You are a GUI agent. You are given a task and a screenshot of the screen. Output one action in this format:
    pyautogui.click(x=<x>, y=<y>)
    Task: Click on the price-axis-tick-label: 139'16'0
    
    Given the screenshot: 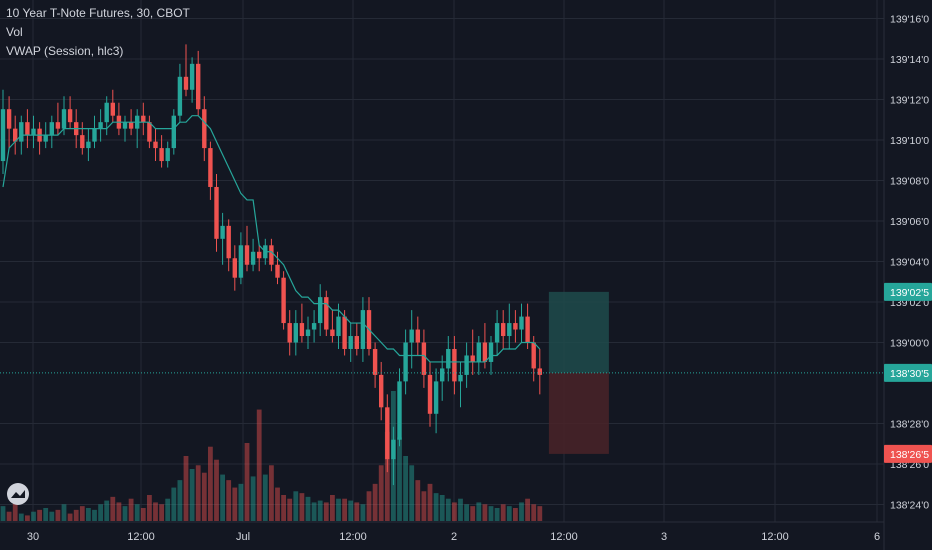 What is the action you would take?
    pyautogui.click(x=909, y=19)
    